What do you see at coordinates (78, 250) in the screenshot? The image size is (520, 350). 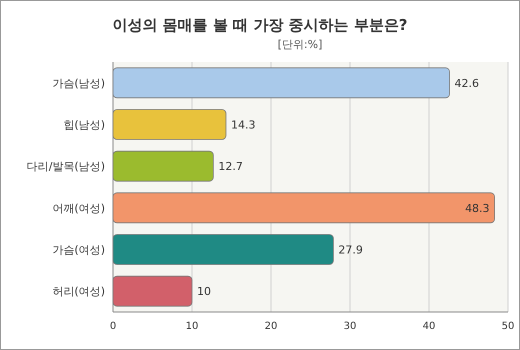 I see `y-tick-label: 가슴(여성)` at bounding box center [78, 250].